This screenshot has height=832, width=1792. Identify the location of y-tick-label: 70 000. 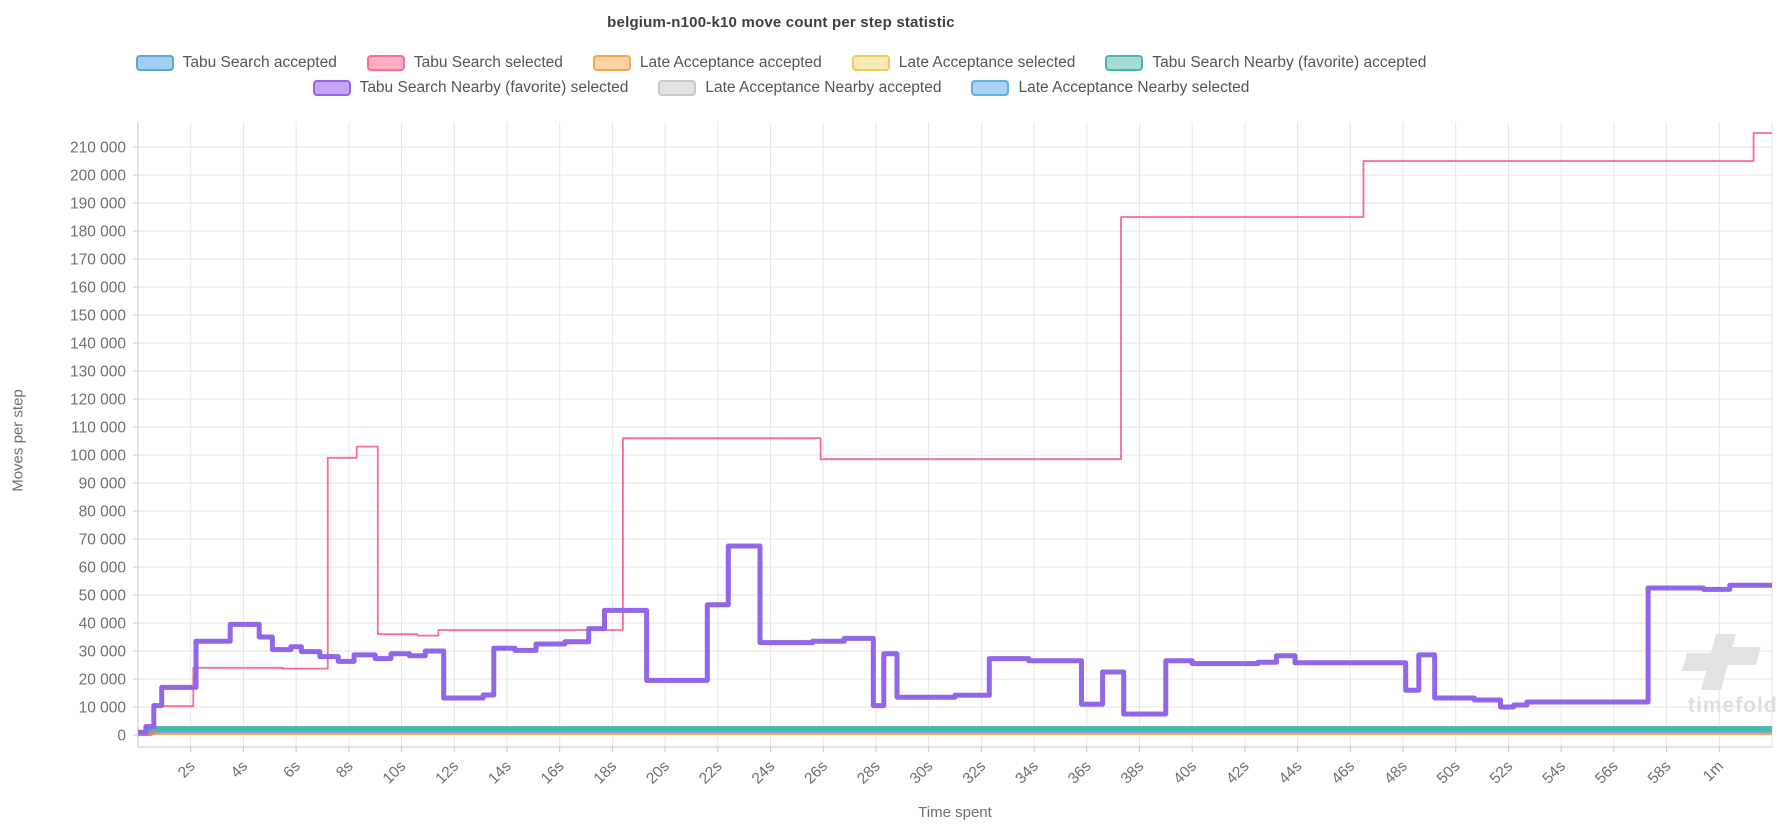
(103, 540).